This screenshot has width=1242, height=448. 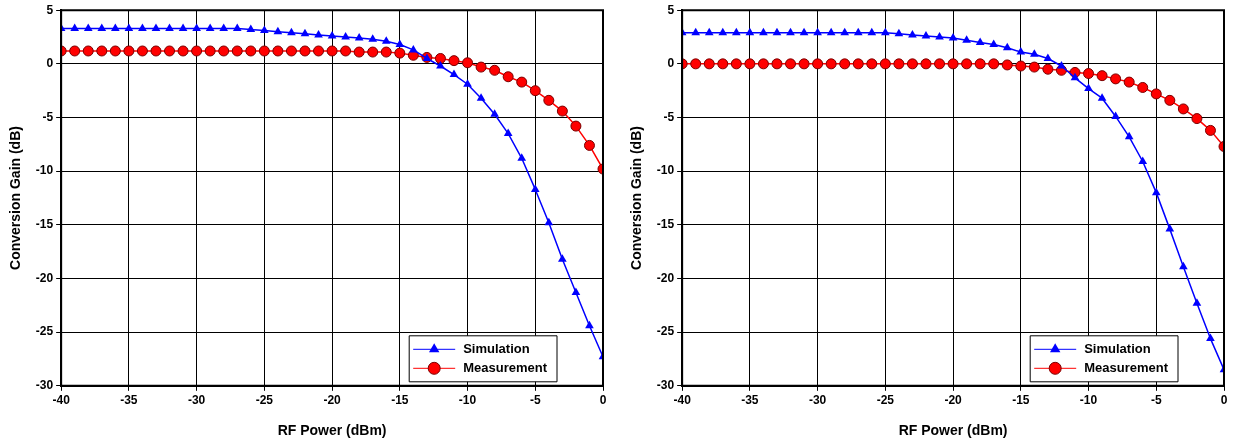 What do you see at coordinates (665, 385) in the screenshot?
I see `y-tick-label: -30` at bounding box center [665, 385].